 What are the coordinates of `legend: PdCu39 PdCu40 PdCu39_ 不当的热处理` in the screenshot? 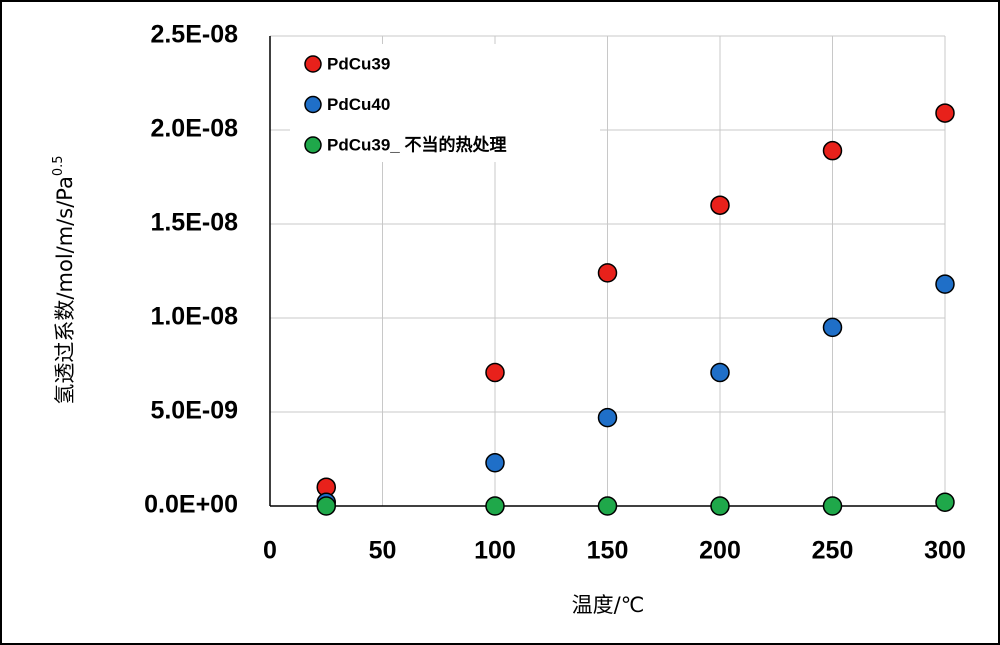 It's located at (445, 103).